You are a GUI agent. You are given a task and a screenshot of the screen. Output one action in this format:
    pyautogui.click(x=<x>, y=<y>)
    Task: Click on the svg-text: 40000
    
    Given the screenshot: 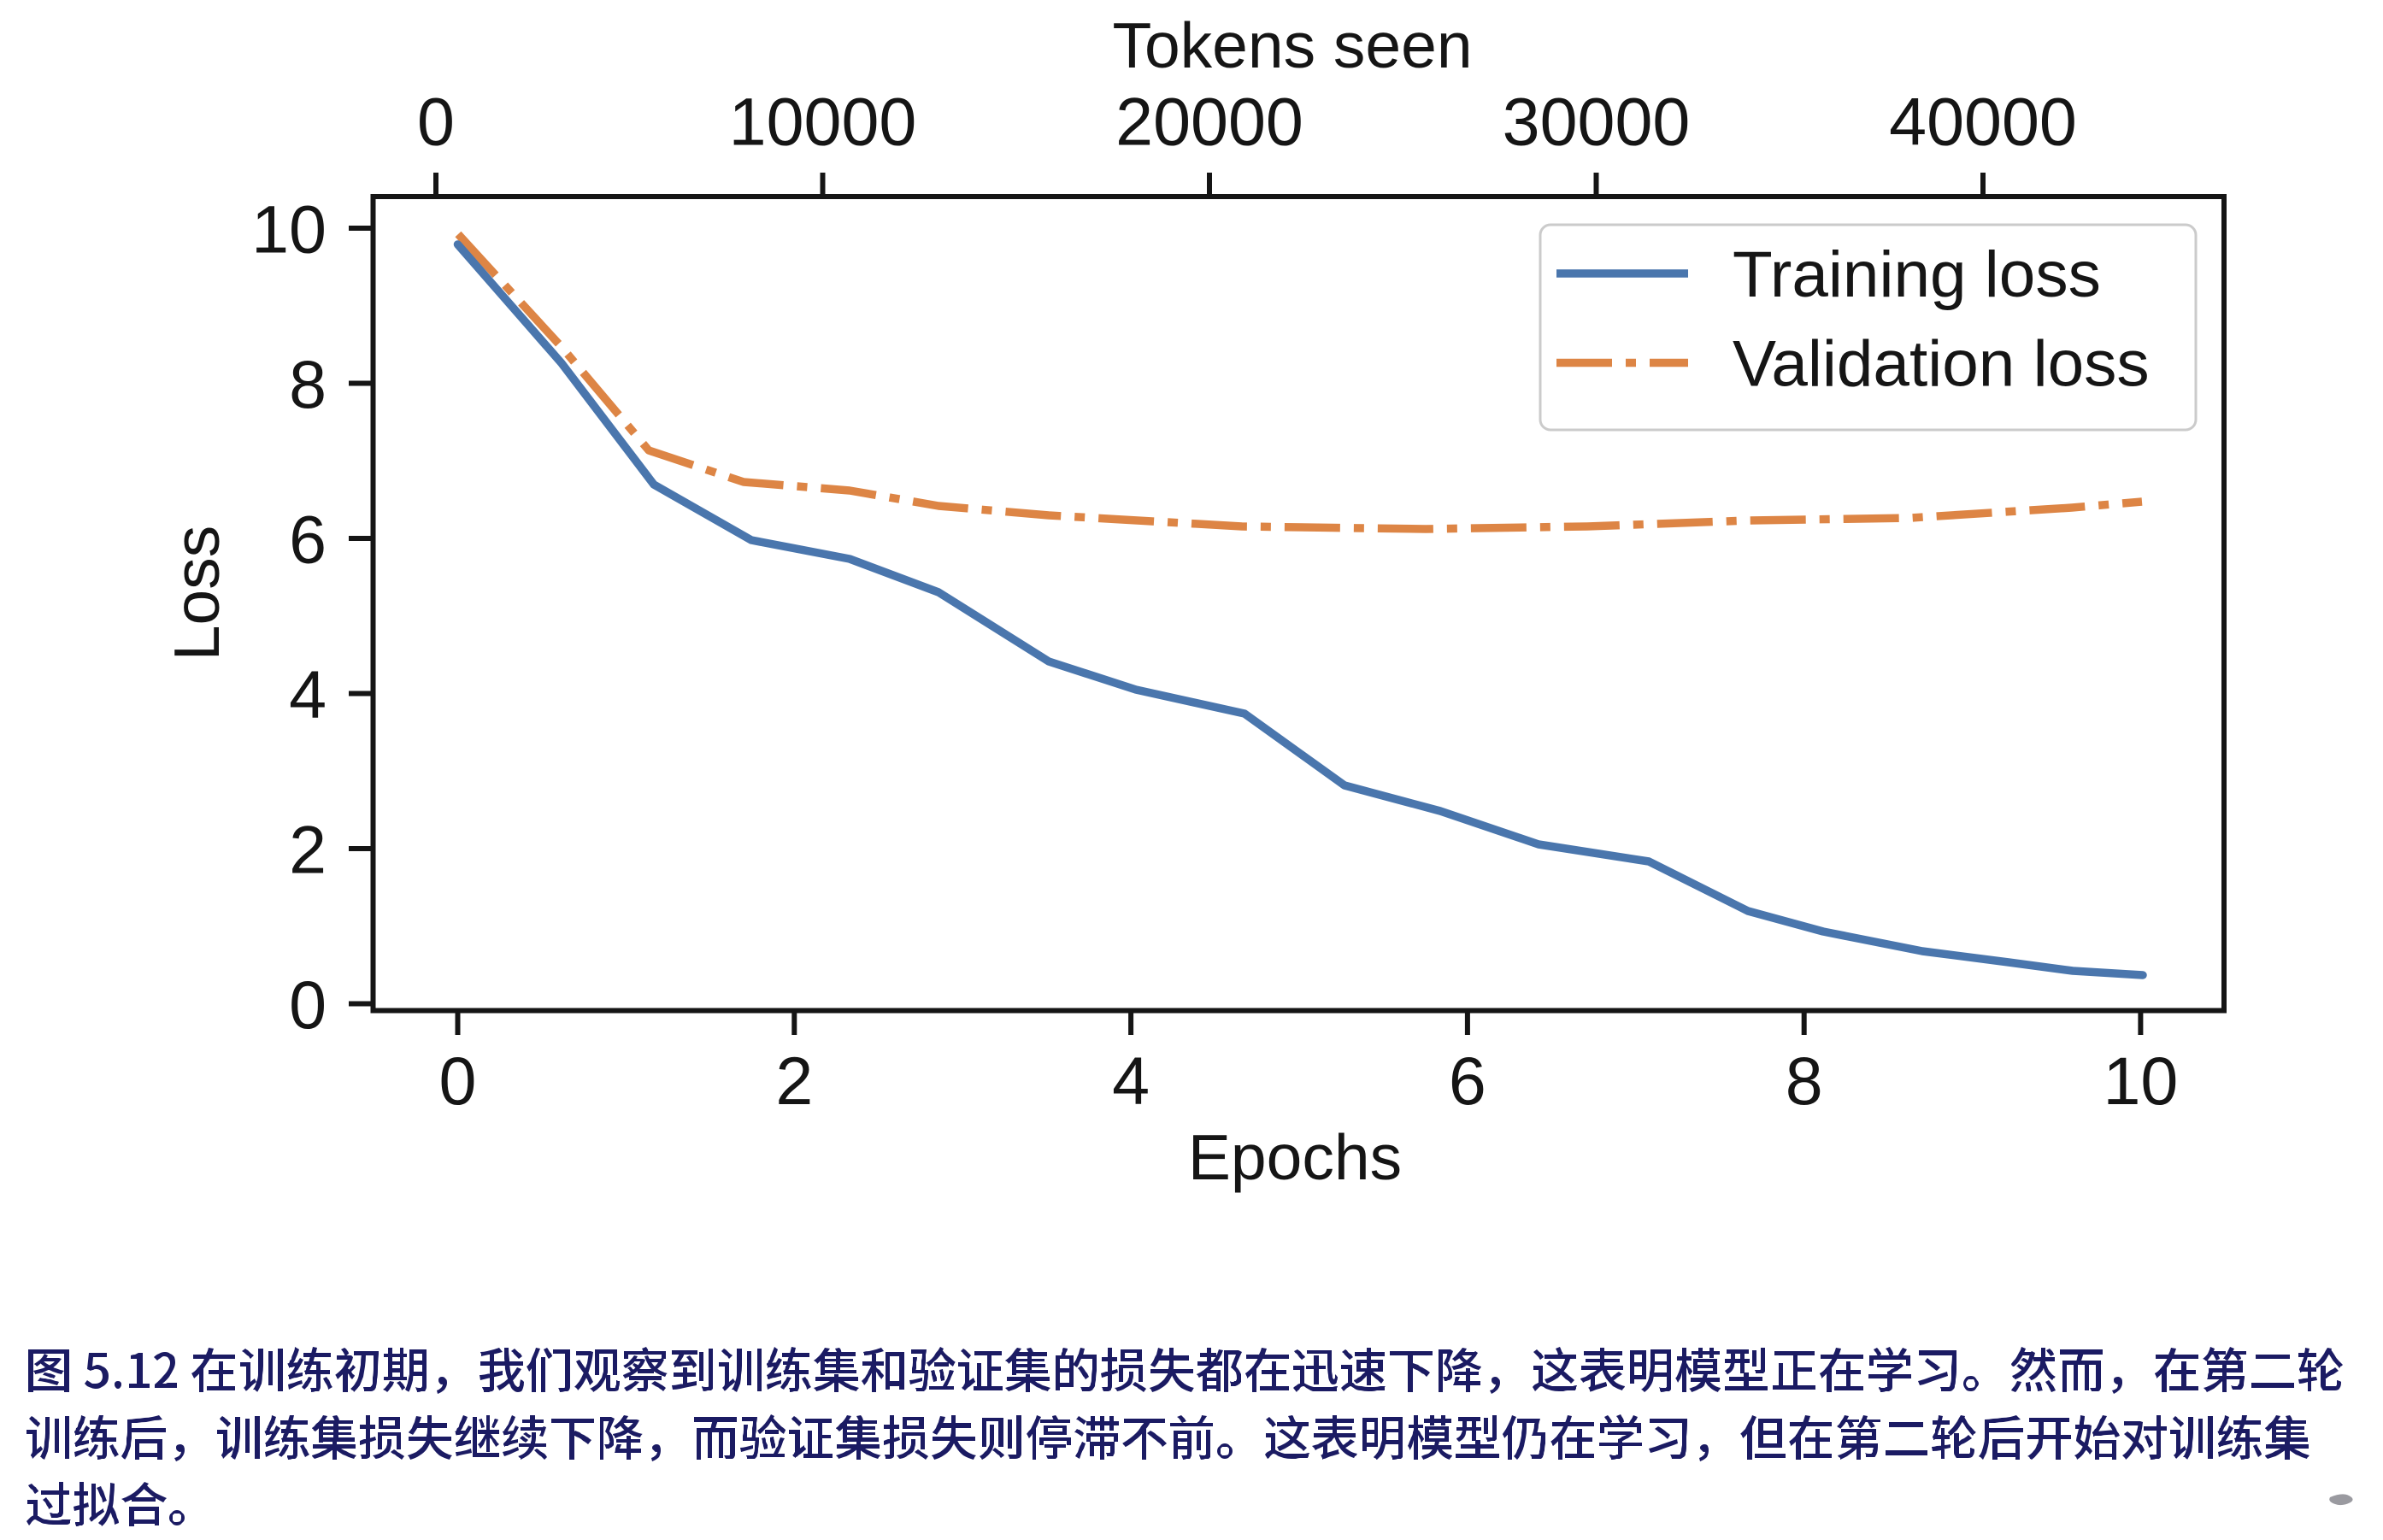 What is the action you would take?
    pyautogui.click(x=1983, y=122)
    